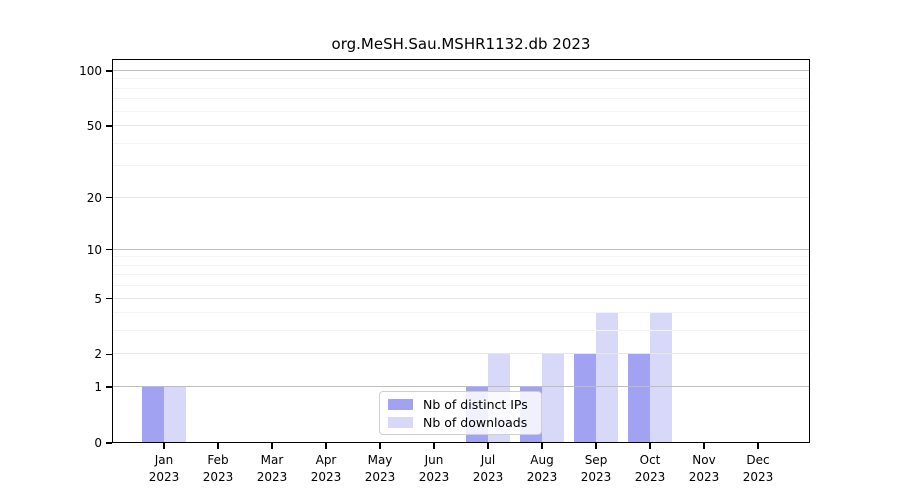  Describe the element at coordinates (460, 413) in the screenshot. I see `legend: Nb of distinct IPs Nb of downloads` at that location.